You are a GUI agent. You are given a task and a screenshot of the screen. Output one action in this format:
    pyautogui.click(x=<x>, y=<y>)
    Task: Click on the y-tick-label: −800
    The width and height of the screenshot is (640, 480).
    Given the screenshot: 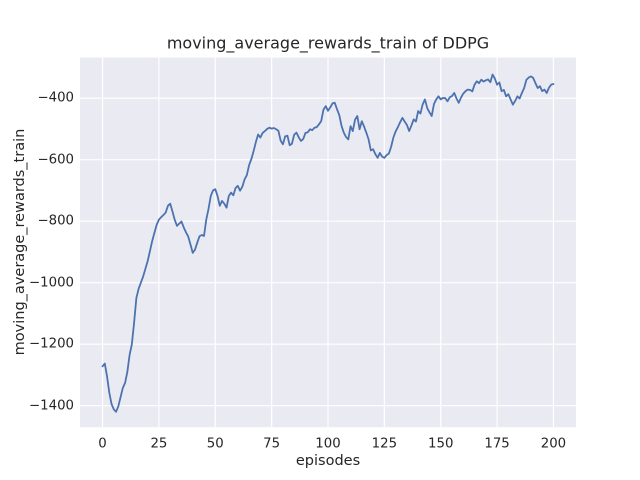 What is the action you would take?
    pyautogui.click(x=55, y=221)
    